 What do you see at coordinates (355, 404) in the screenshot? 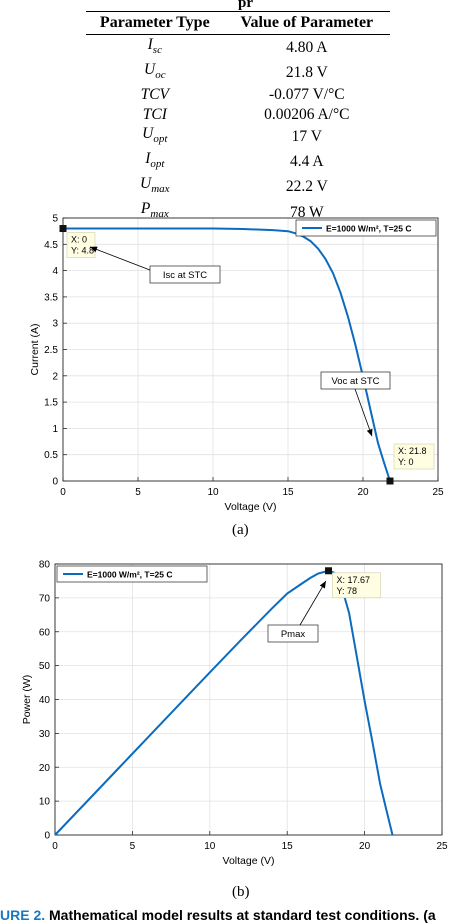
I see `annotation: Voc at STC` at bounding box center [355, 404].